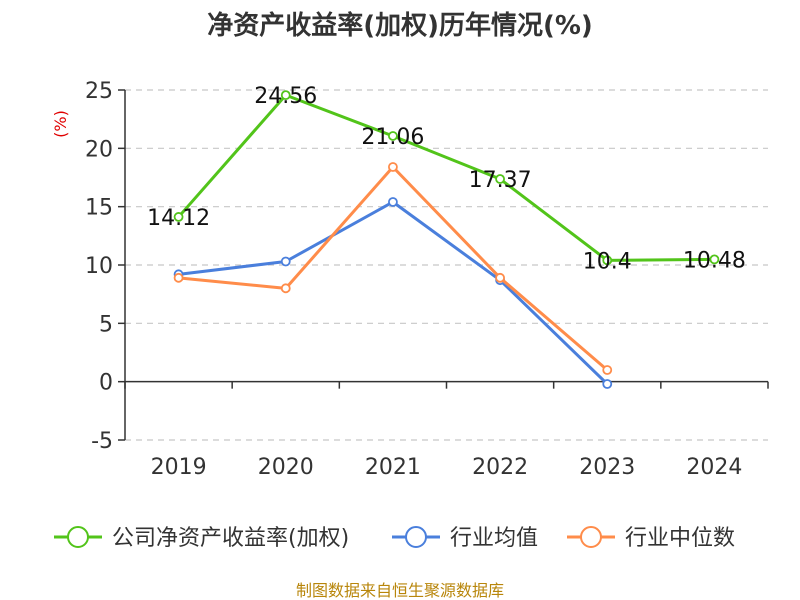 The height and width of the screenshot is (600, 800). Describe the element at coordinates (400, 25) in the screenshot. I see `chart-title: 净资产收益率(加权)历年情况(%)` at that location.